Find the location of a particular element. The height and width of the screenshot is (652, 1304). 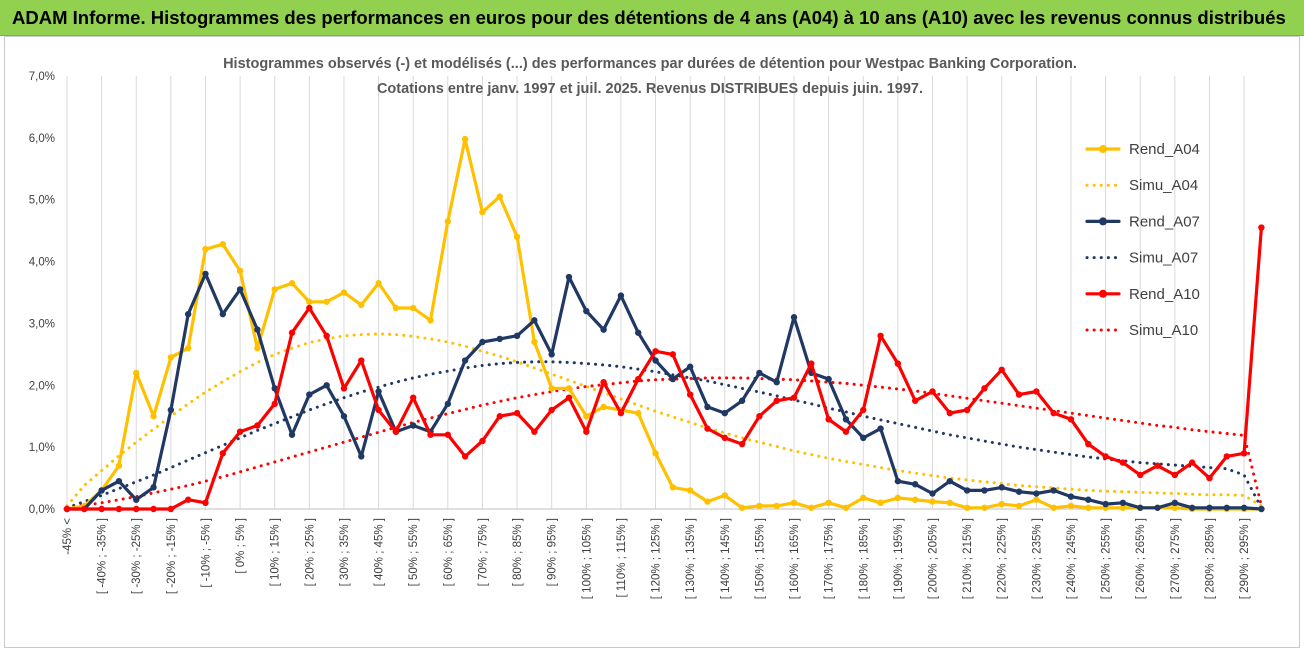

x-tick-label: [ 70% ; 75% ] is located at coordinates (483, 552).